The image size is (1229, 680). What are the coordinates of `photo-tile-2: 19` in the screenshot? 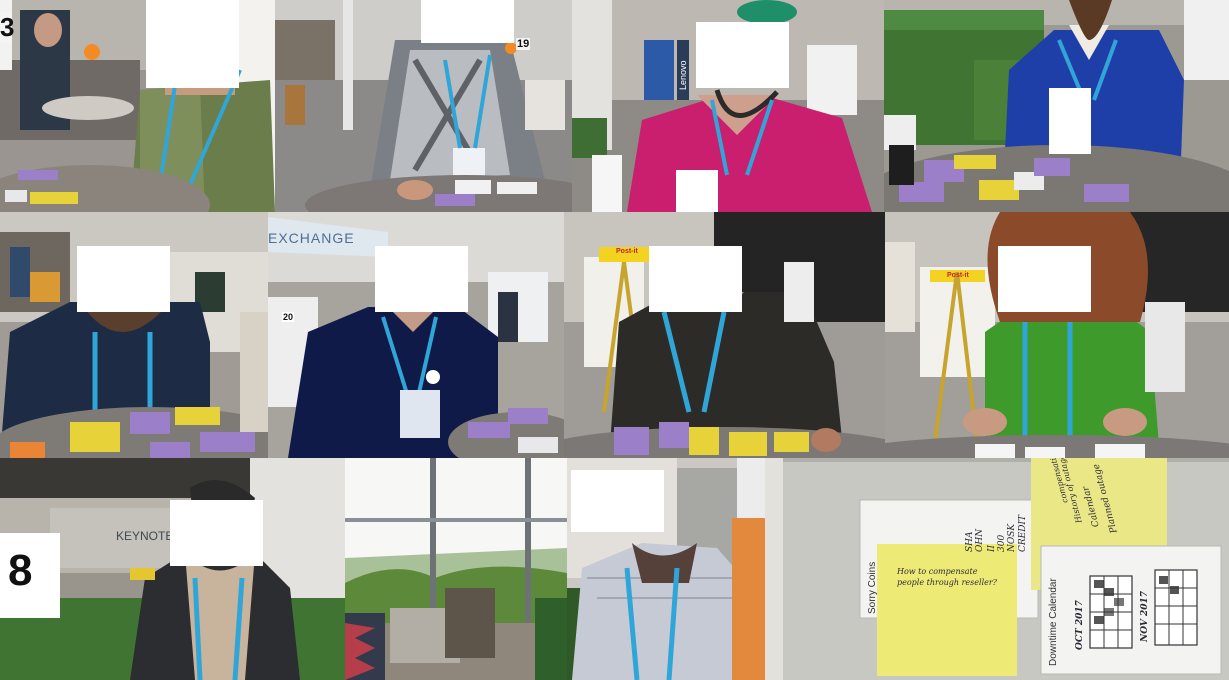 It's located at (423, 106).